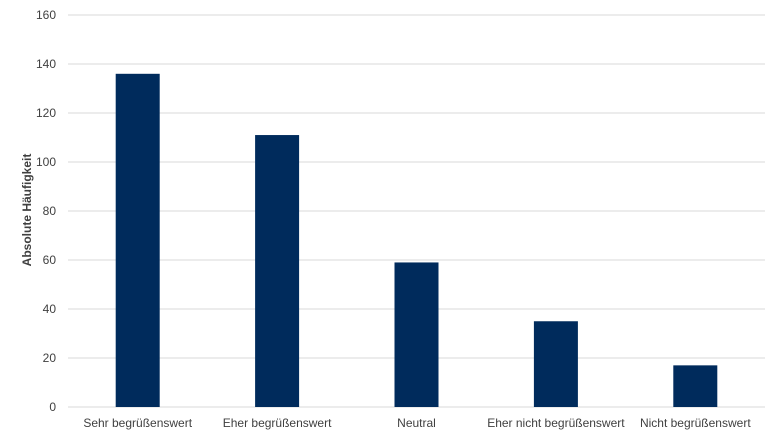 The image size is (780, 439). Describe the element at coordinates (50, 358) in the screenshot. I see `y-tick-label: 20` at that location.